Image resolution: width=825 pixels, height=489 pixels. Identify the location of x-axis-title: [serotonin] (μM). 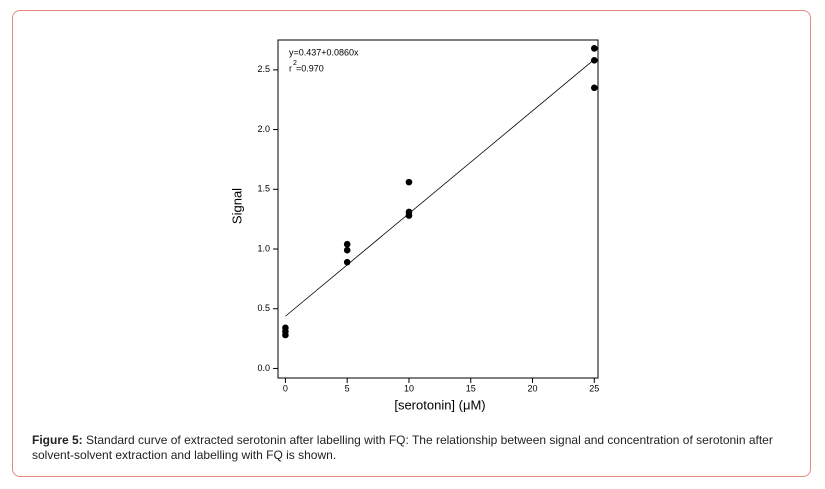
(439, 404).